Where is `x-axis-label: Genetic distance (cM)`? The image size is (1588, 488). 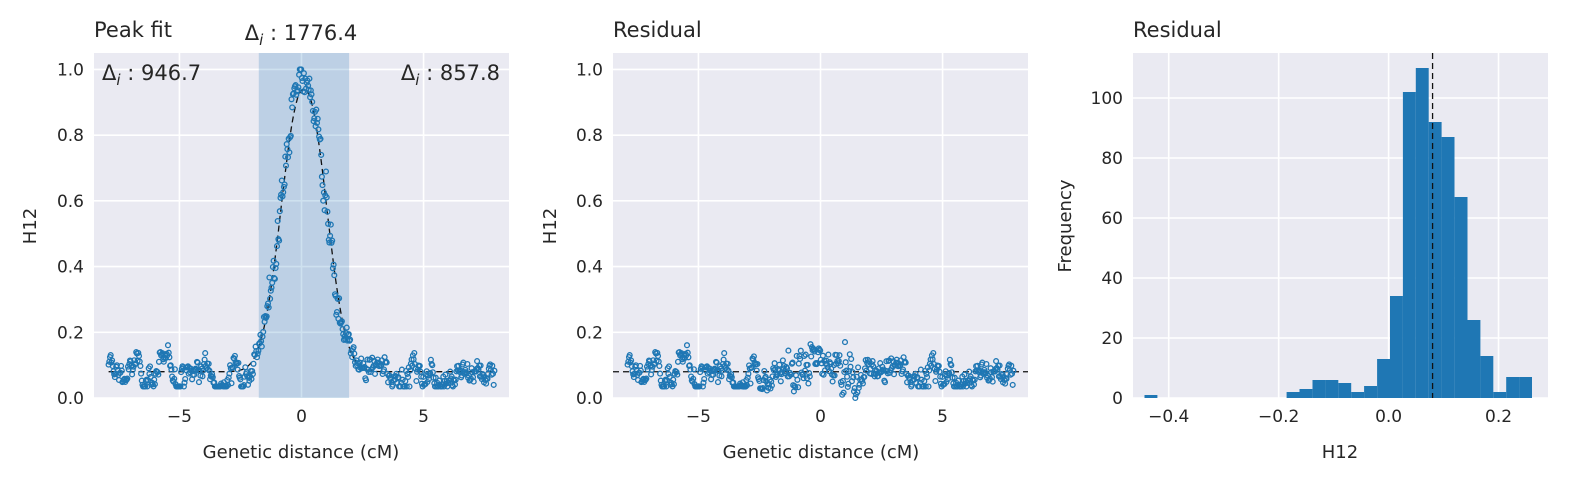 x-axis-label: Genetic distance (cM) is located at coordinates (301, 452).